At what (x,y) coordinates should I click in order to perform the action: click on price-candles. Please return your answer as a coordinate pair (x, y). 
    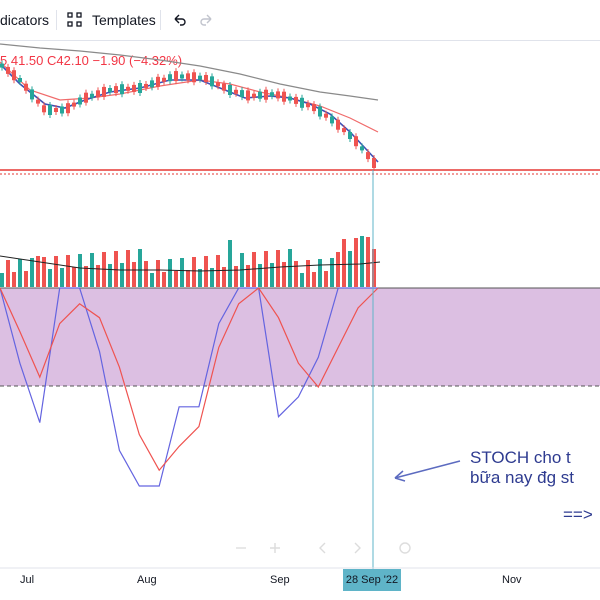
    Looking at the image, I should click on (188, 115).